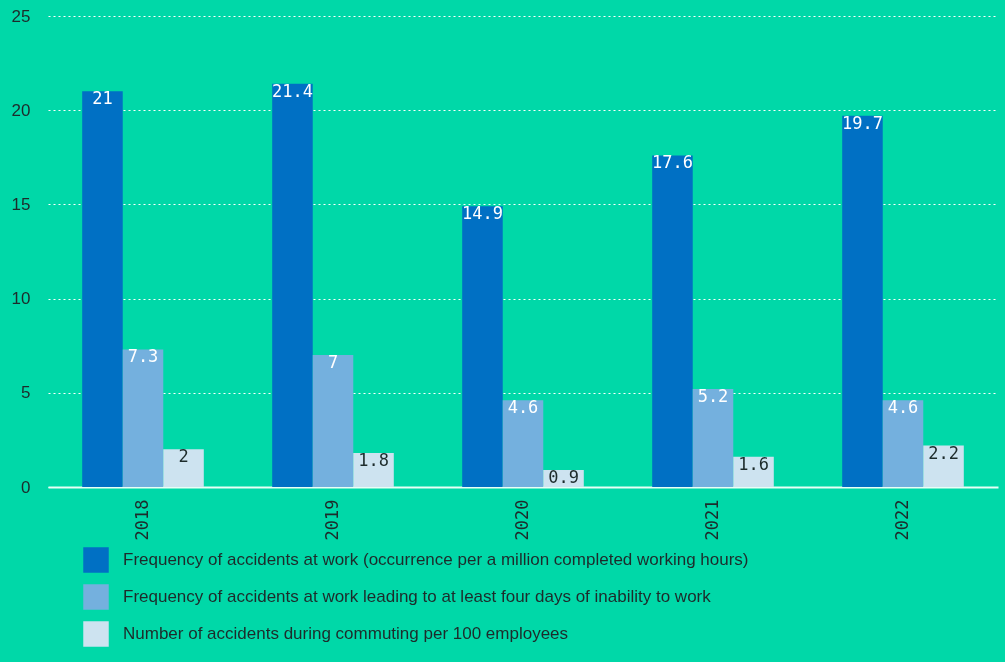  I want to click on data-label: 17.6, so click(672, 162).